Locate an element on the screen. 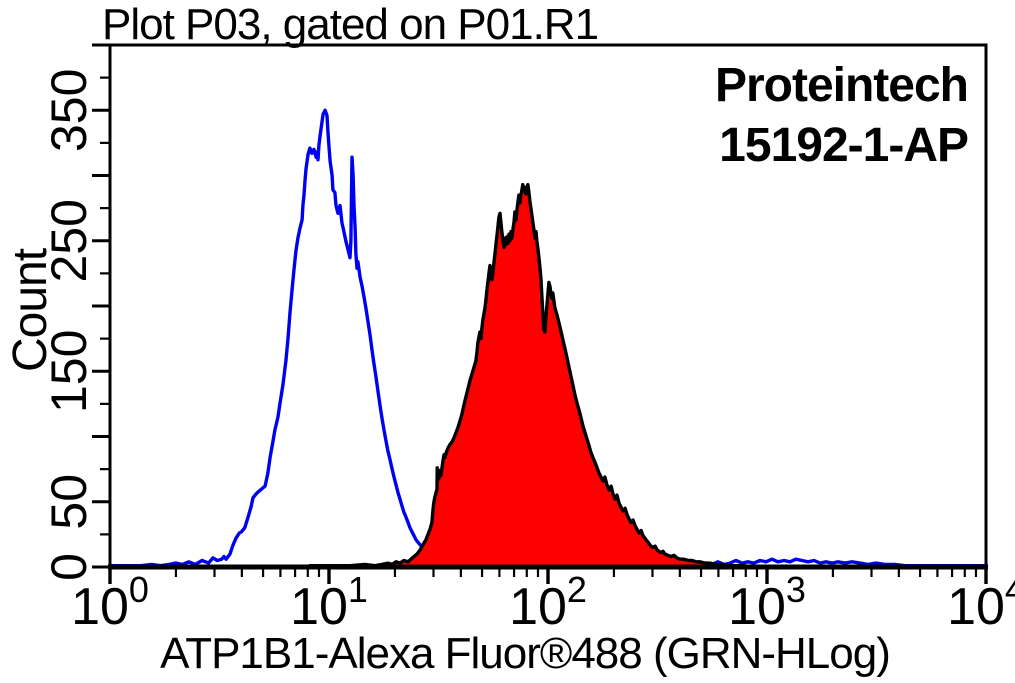 The width and height of the screenshot is (1015, 683). x-axis-label: ATP1B1-Alexa Fluor®488 (GRN-HLog) is located at coordinates (525, 653).